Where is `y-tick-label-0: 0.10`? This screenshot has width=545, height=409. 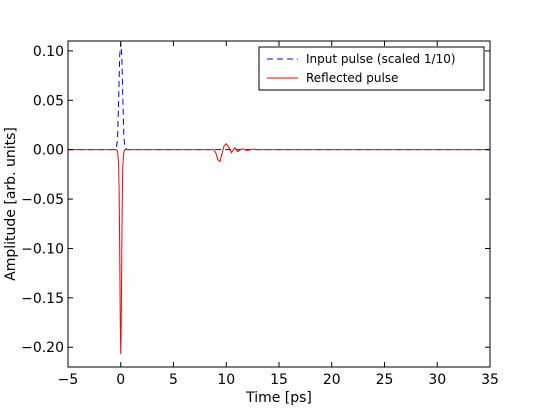
y-tick-label-0: 0.10 is located at coordinates (48, 52).